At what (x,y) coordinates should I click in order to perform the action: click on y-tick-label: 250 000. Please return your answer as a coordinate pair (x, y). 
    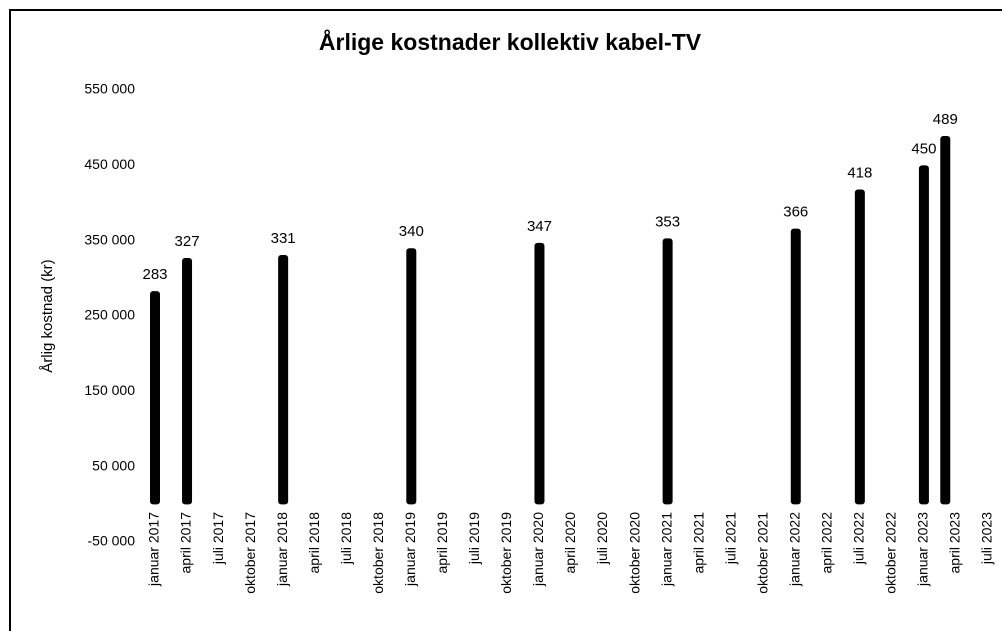
    Looking at the image, I should click on (109, 315).